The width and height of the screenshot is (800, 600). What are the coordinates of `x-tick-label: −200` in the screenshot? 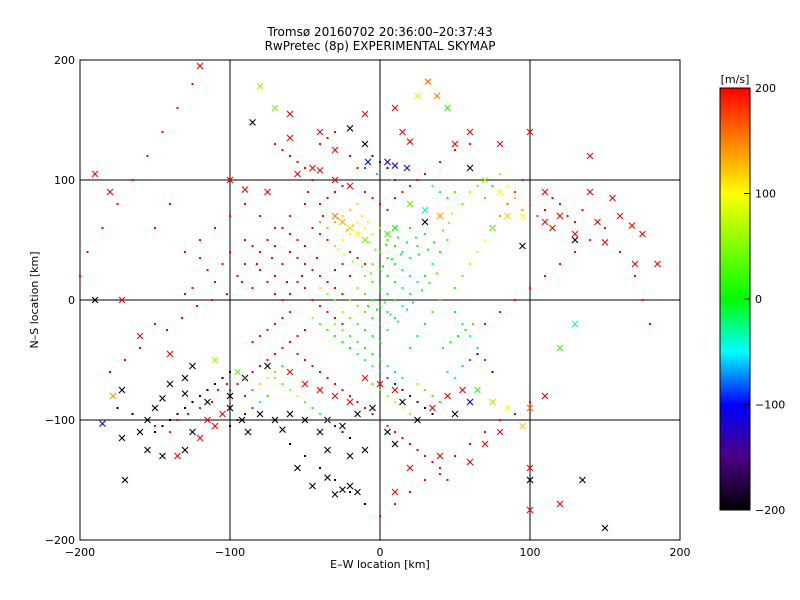 It's located at (80, 552).